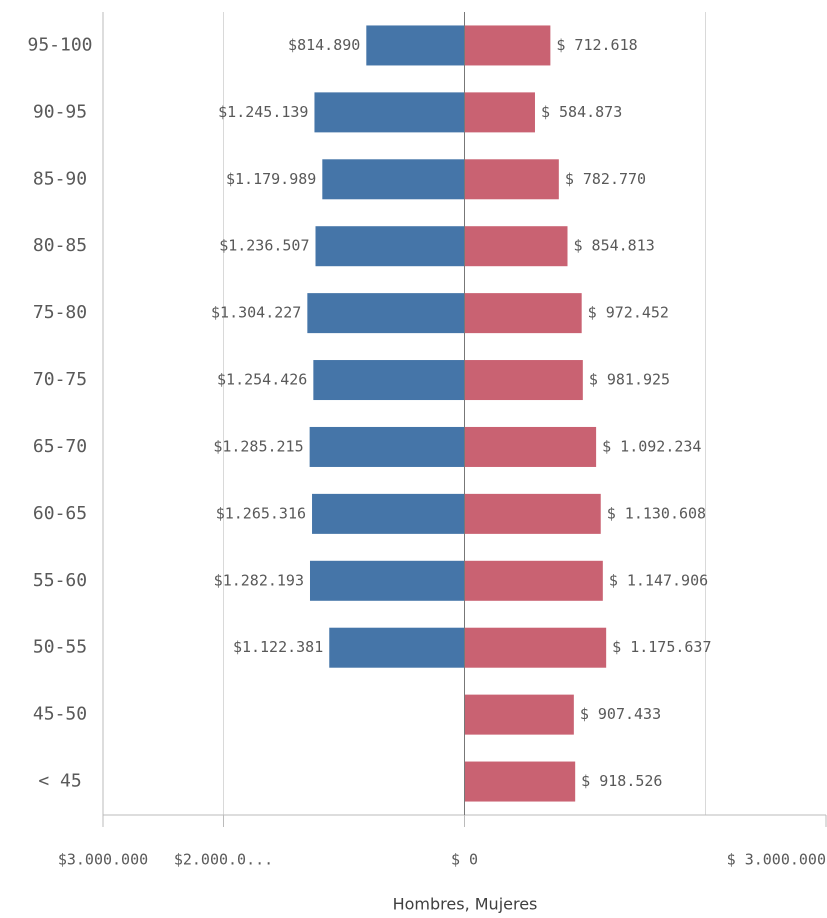 The image size is (827, 918). I want to click on value-label: $ 1.130.608, so click(656, 513).